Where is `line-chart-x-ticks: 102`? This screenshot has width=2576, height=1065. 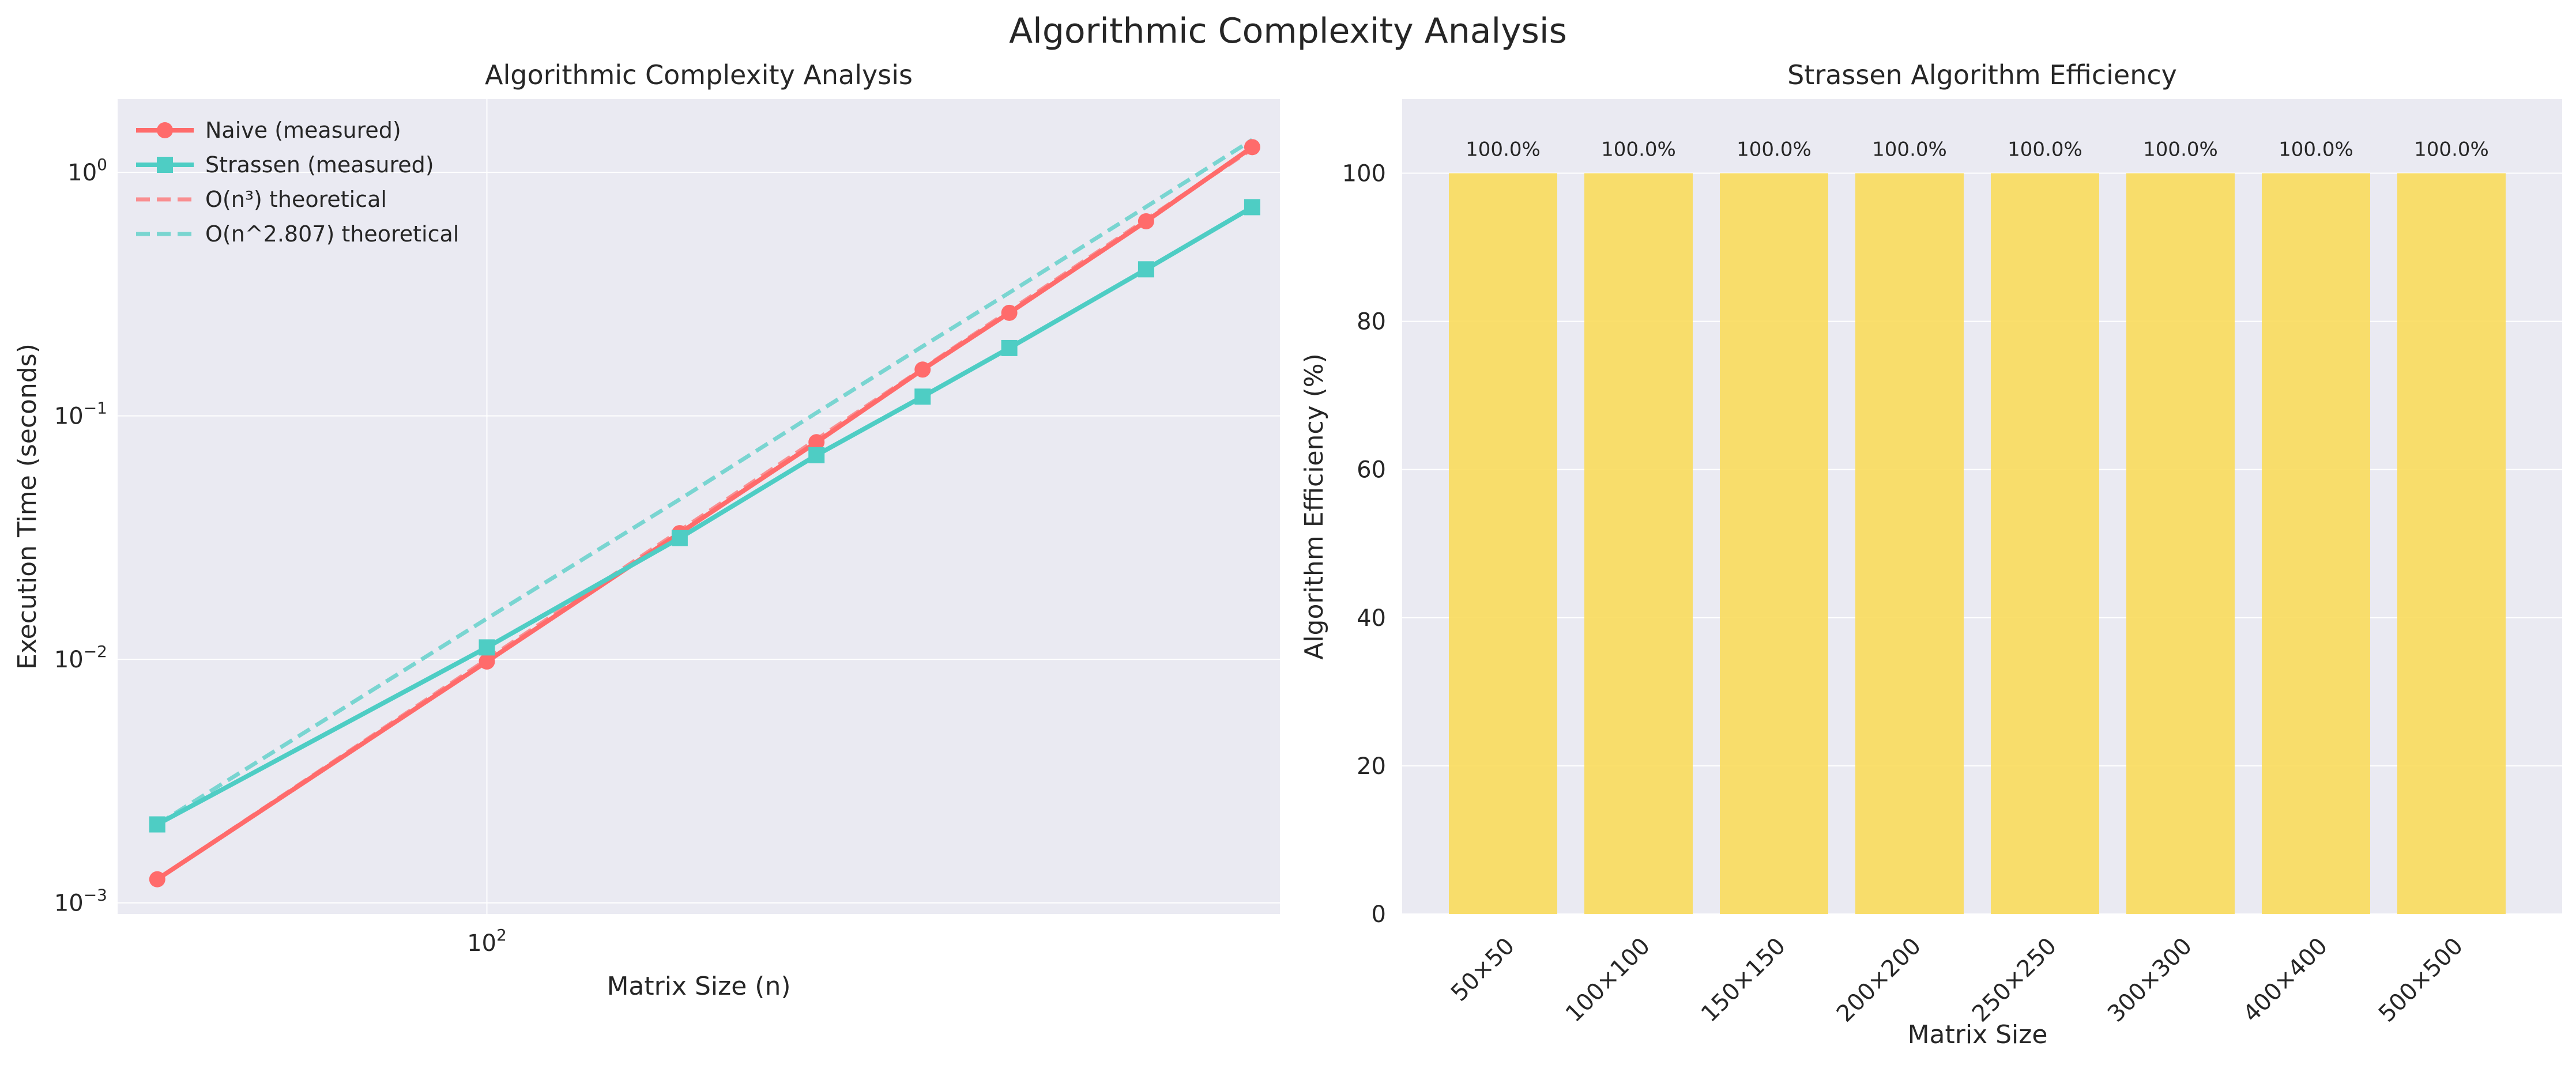
line-chart-x-ticks: 102 is located at coordinates (487, 941).